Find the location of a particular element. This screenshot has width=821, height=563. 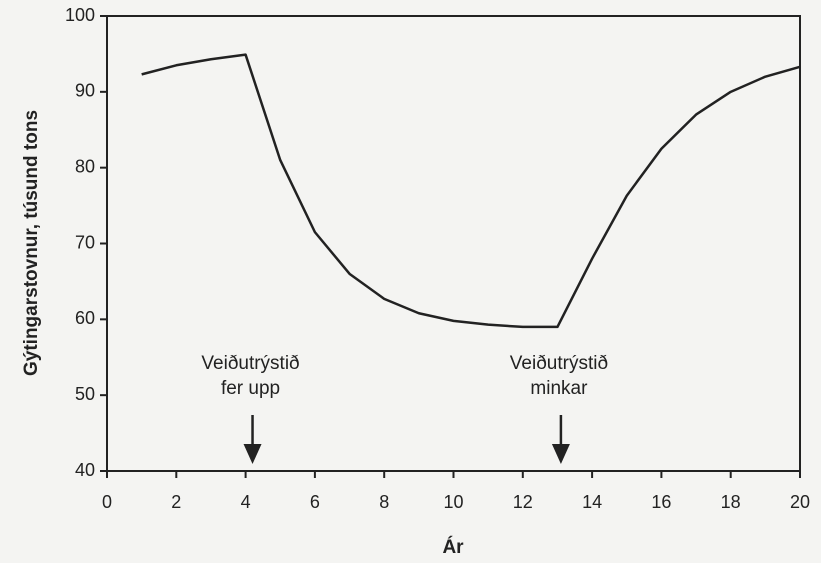

x-tick-label: 20 is located at coordinates (800, 502).